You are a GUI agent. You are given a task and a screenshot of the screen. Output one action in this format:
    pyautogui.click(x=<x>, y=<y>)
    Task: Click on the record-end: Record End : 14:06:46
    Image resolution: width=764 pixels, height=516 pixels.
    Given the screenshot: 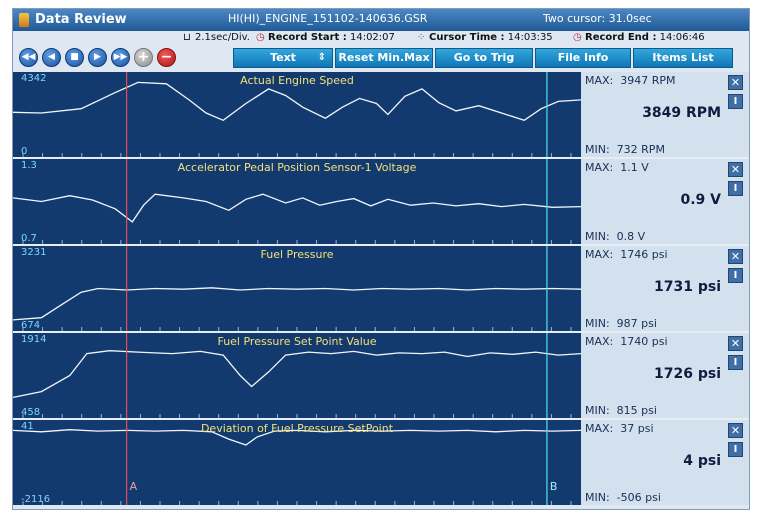 What is the action you would take?
    pyautogui.click(x=645, y=37)
    